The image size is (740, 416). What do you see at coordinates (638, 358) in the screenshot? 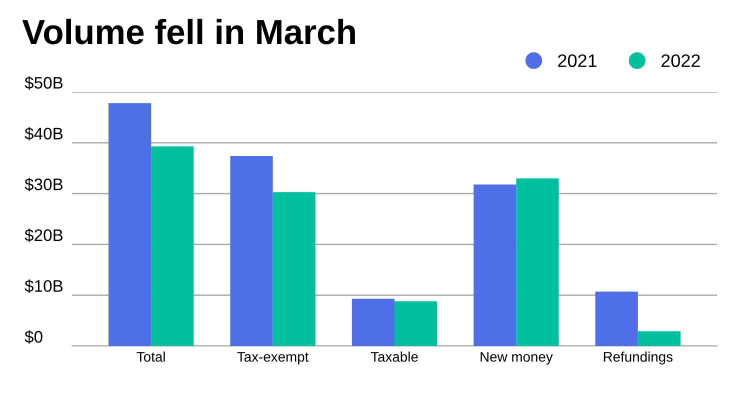
I see `x-tick-label: Refundings` at bounding box center [638, 358].